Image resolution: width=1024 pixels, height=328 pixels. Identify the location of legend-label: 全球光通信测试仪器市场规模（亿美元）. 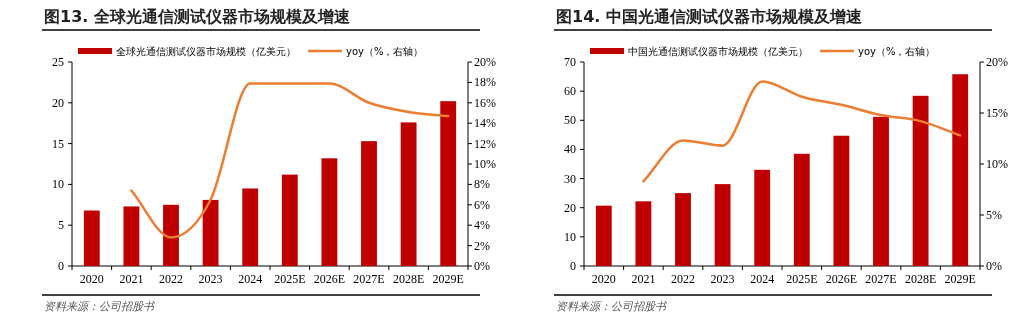
(206, 51).